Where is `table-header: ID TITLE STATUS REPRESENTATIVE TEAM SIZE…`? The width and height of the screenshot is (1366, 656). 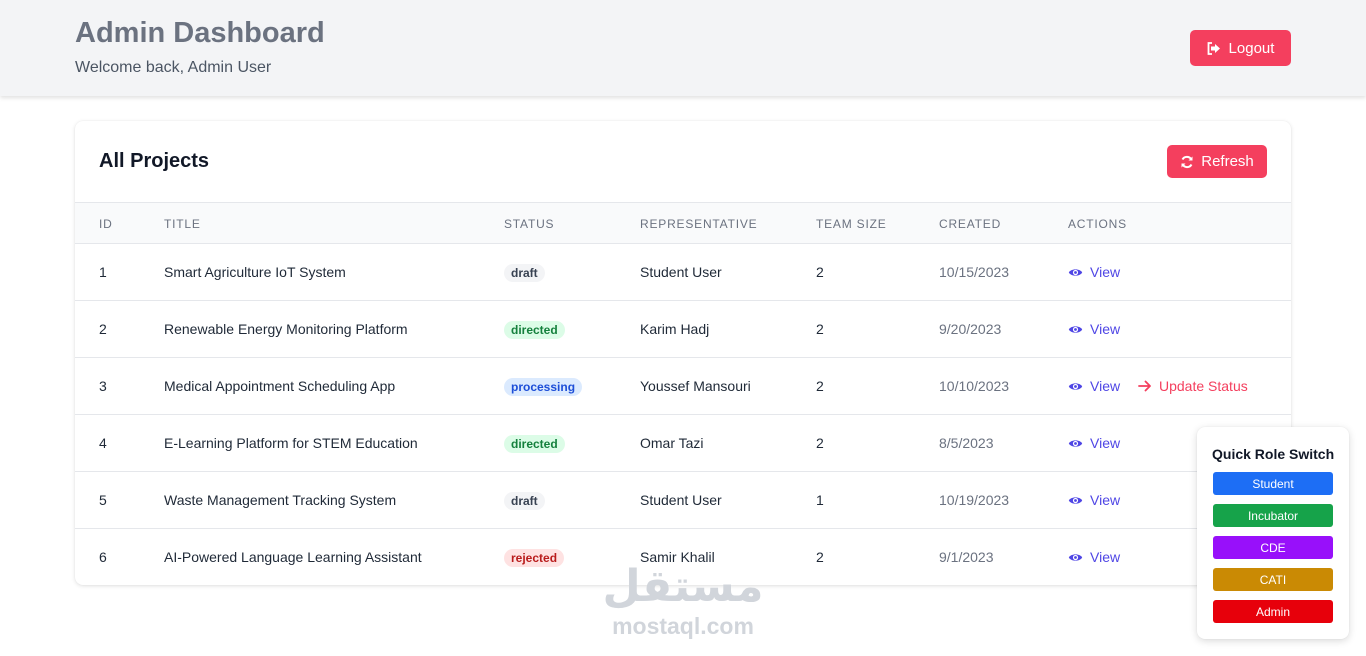 table-header: ID TITLE STATUS REPRESENTATIVE TEAM SIZE… is located at coordinates (683, 223).